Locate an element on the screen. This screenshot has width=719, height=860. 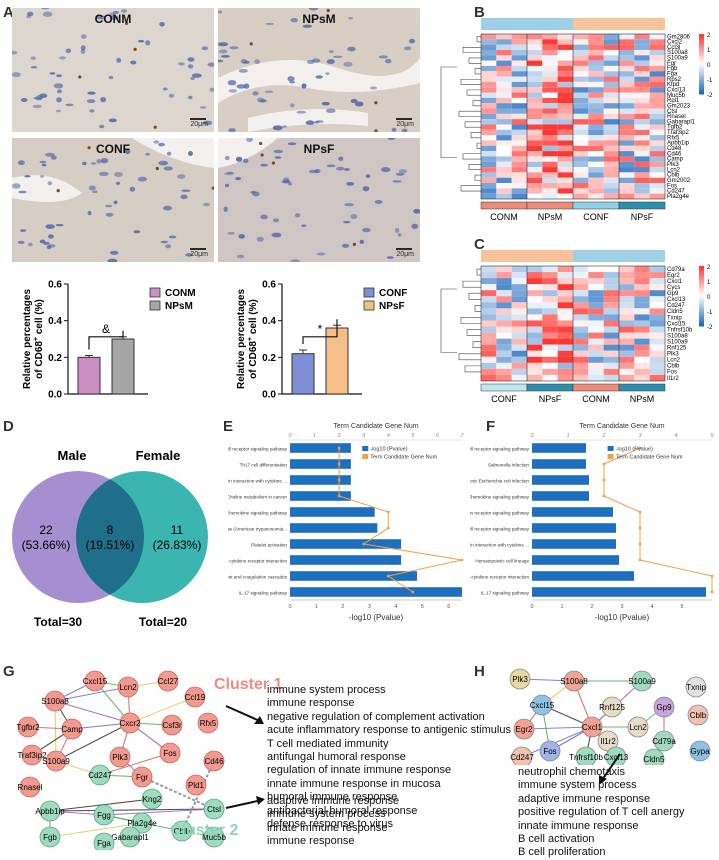
x-axis-label: -log10 (Pvalue) is located at coordinates (376, 617).